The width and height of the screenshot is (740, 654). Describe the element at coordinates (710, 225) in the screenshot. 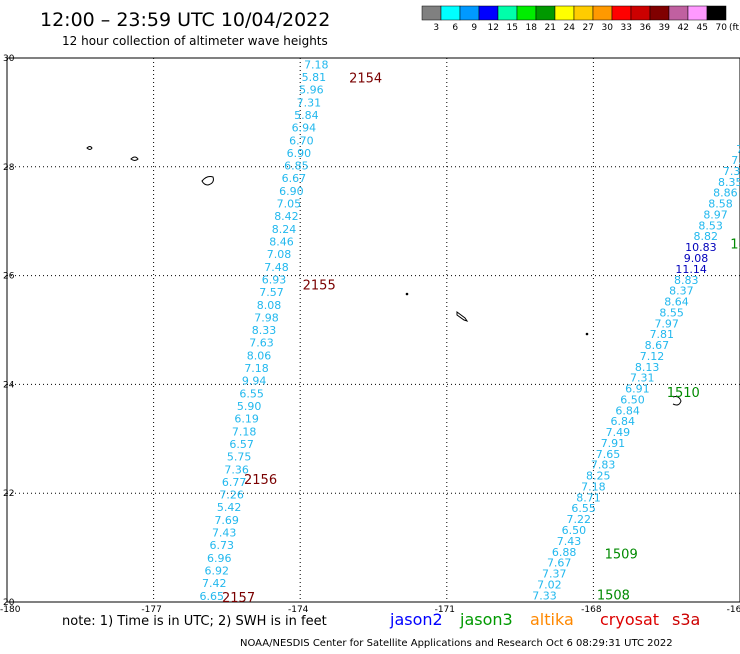

I see `wave-height-value: 8.53` at that location.